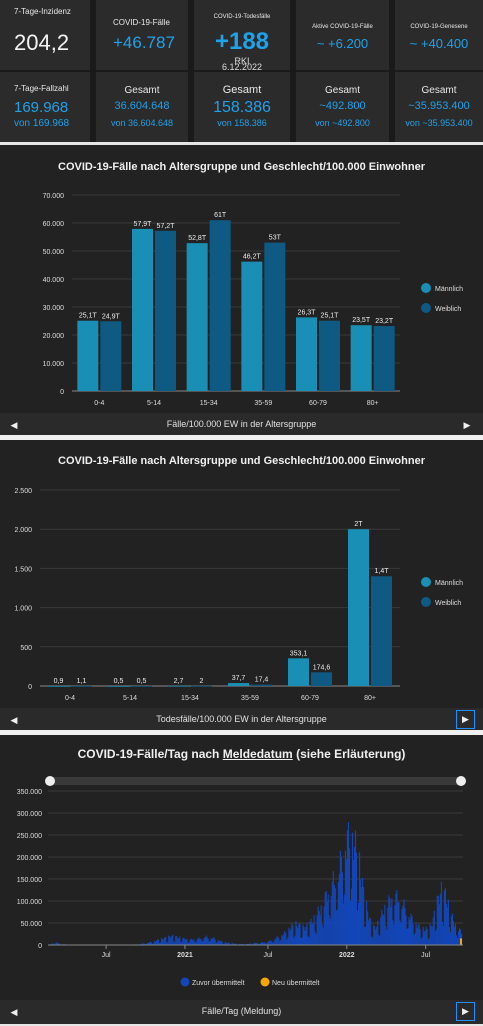 The width and height of the screenshot is (483, 1026). Describe the element at coordinates (54, 224) in the screenshot. I see `y-tick-label: 60.000` at that location.